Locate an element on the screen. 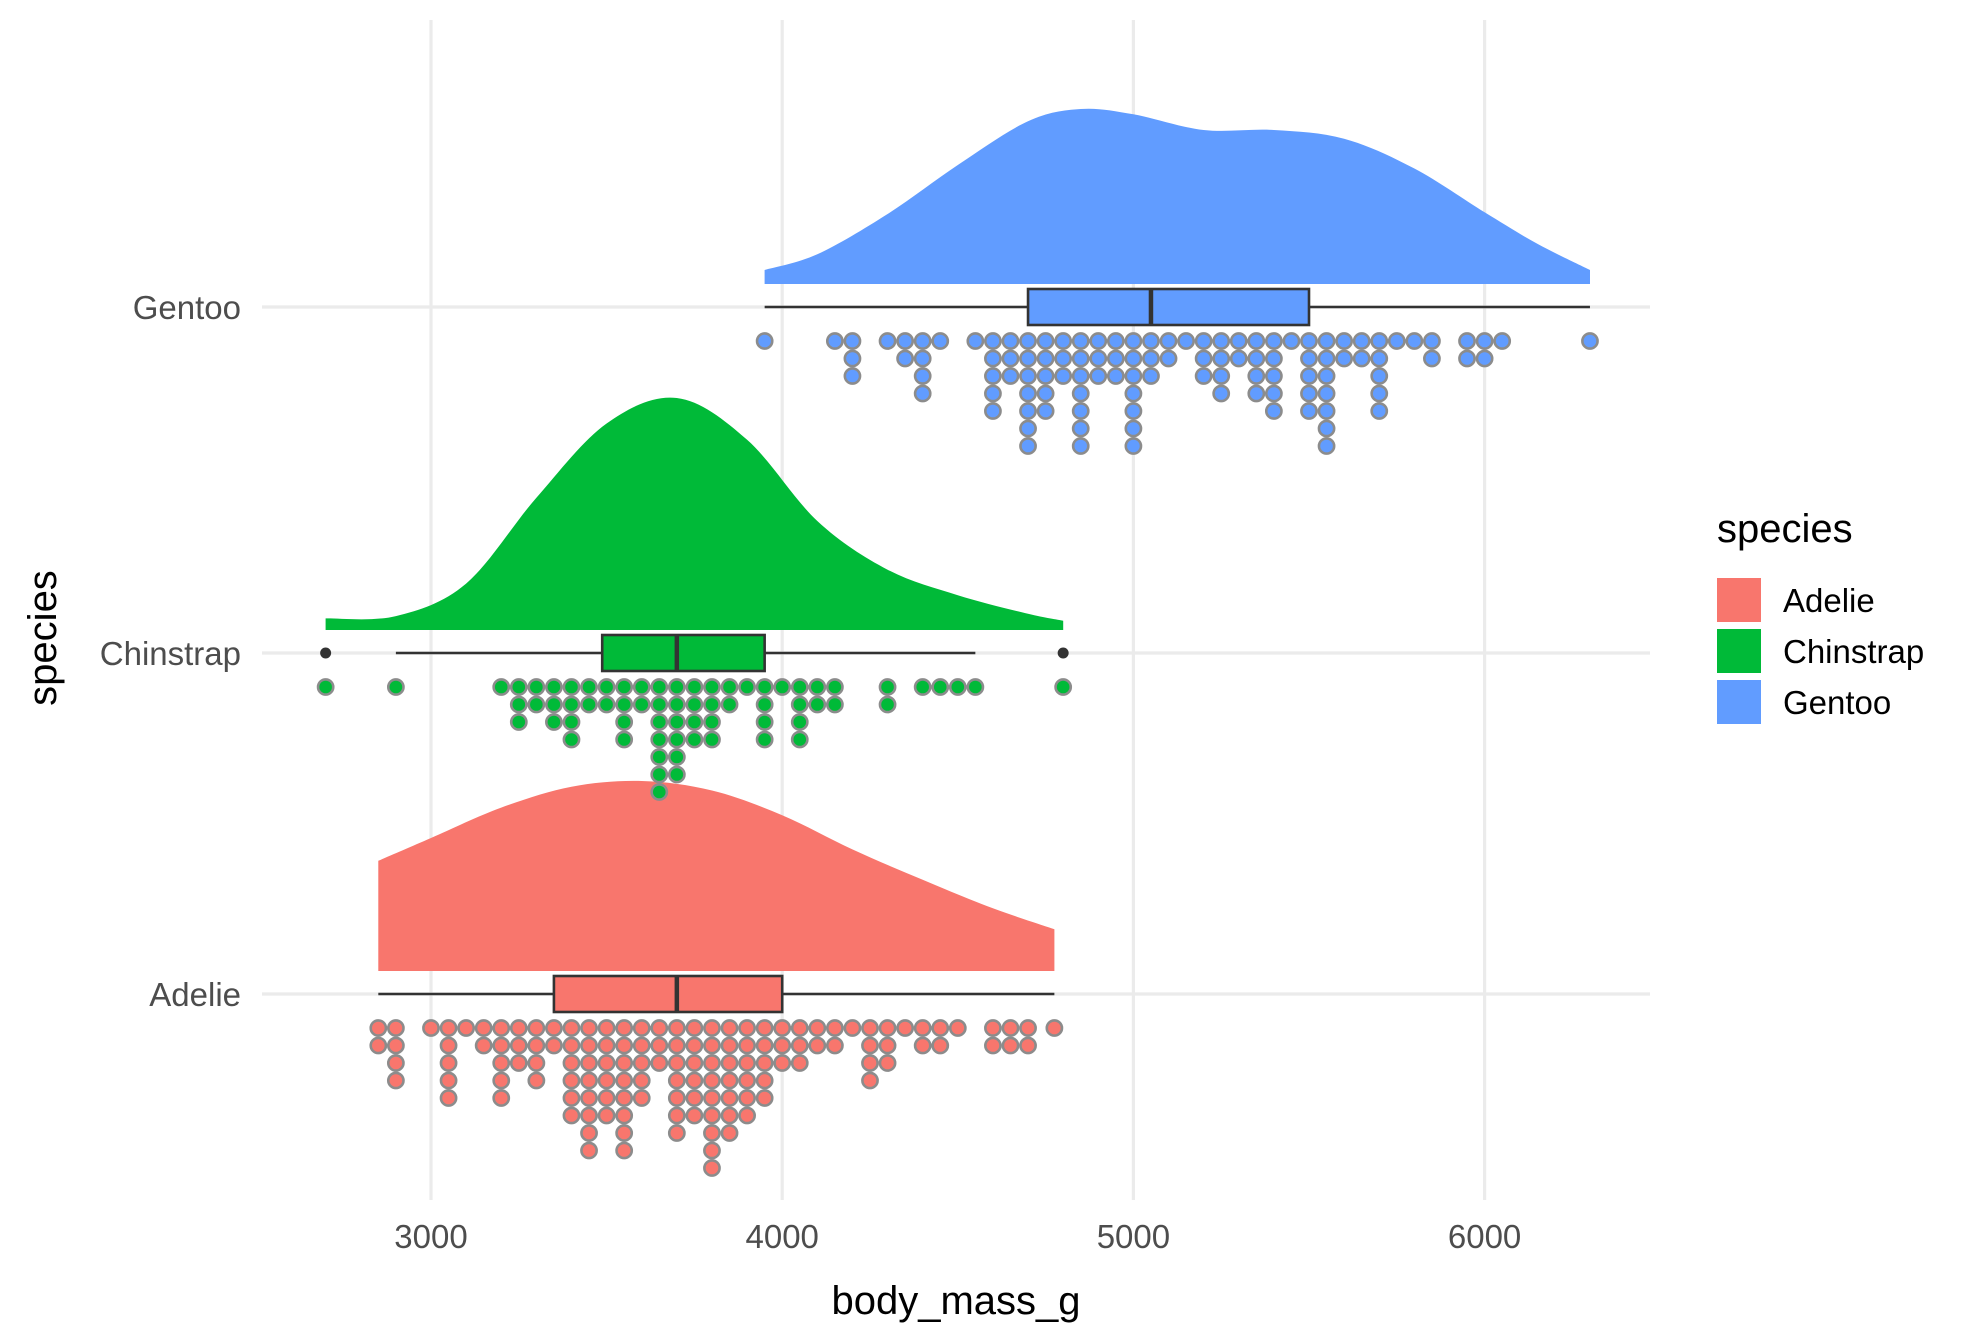 Image resolution: width=1982 pixels, height=1331 pixels. x-tick-label: 3000 is located at coordinates (430, 1236).